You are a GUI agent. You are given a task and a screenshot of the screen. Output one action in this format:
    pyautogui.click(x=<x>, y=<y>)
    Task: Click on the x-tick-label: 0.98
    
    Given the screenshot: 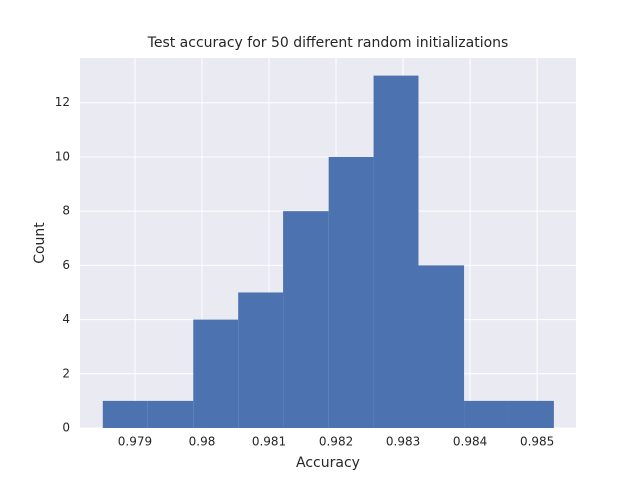 What is the action you would take?
    pyautogui.click(x=202, y=442)
    